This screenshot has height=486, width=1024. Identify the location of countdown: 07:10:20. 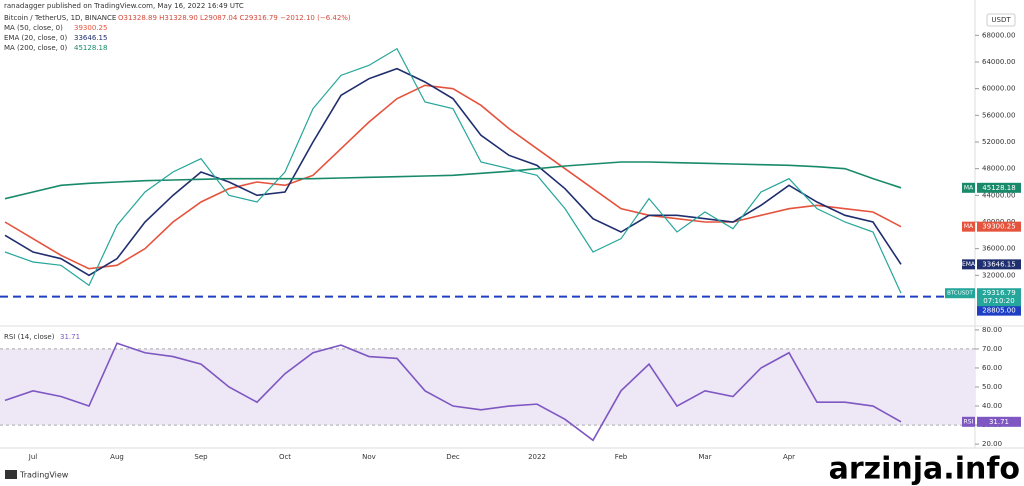
(998, 301).